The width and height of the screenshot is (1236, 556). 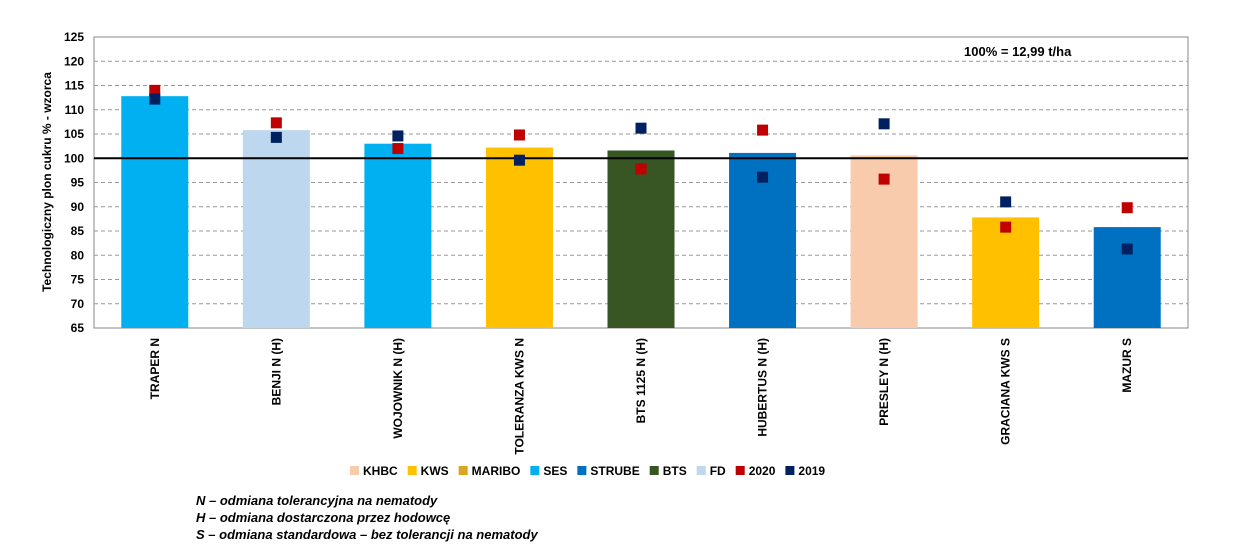 What do you see at coordinates (78, 280) in the screenshot?
I see `y-tick-label: 75` at bounding box center [78, 280].